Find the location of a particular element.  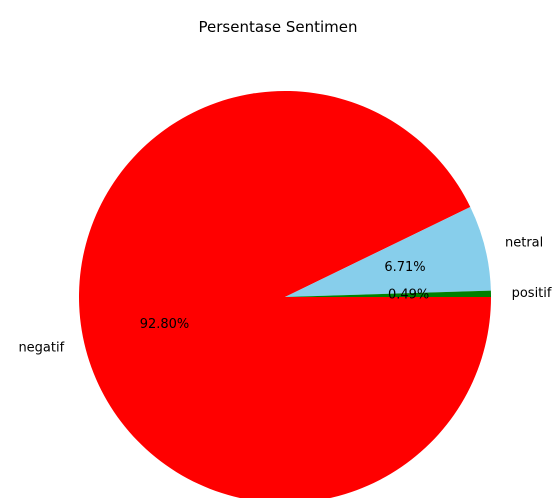

pie-slice-netral is located at coordinates (388, 251).